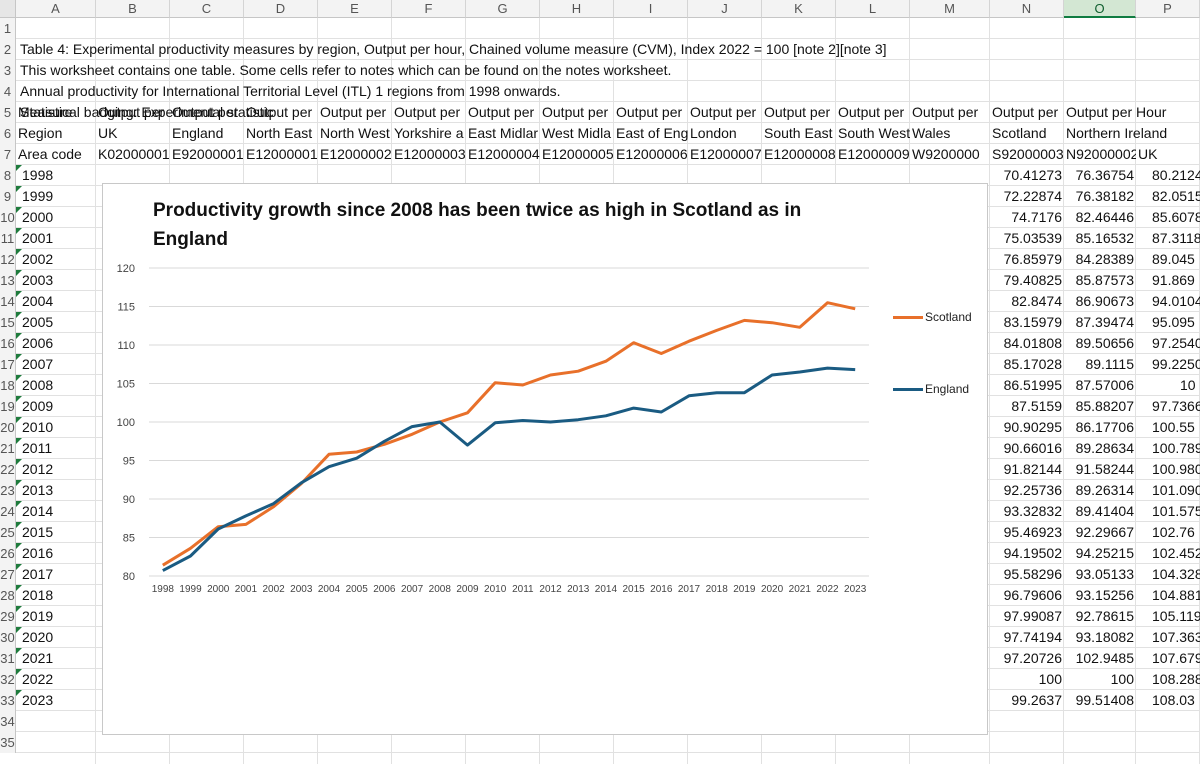  Describe the element at coordinates (8, 364) in the screenshot. I see `row-header-17: 17` at that location.